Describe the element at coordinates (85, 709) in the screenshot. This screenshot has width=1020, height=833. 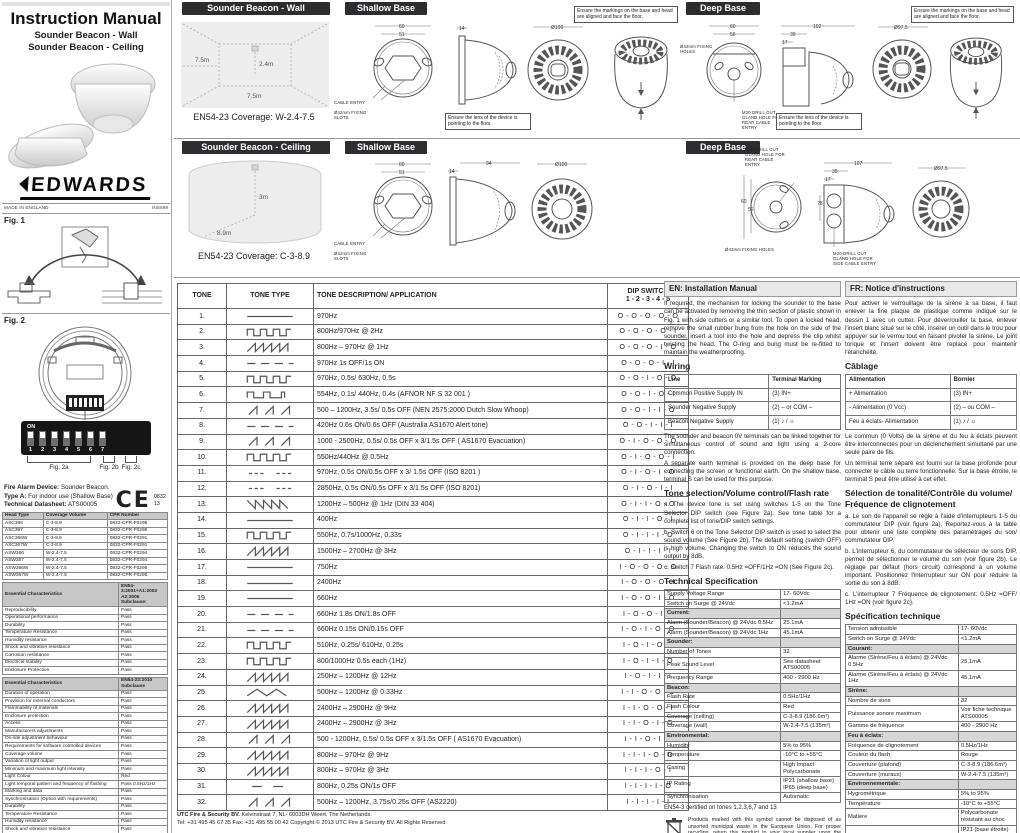
I see `ec-row: Flammability of materials Pass` at that location.